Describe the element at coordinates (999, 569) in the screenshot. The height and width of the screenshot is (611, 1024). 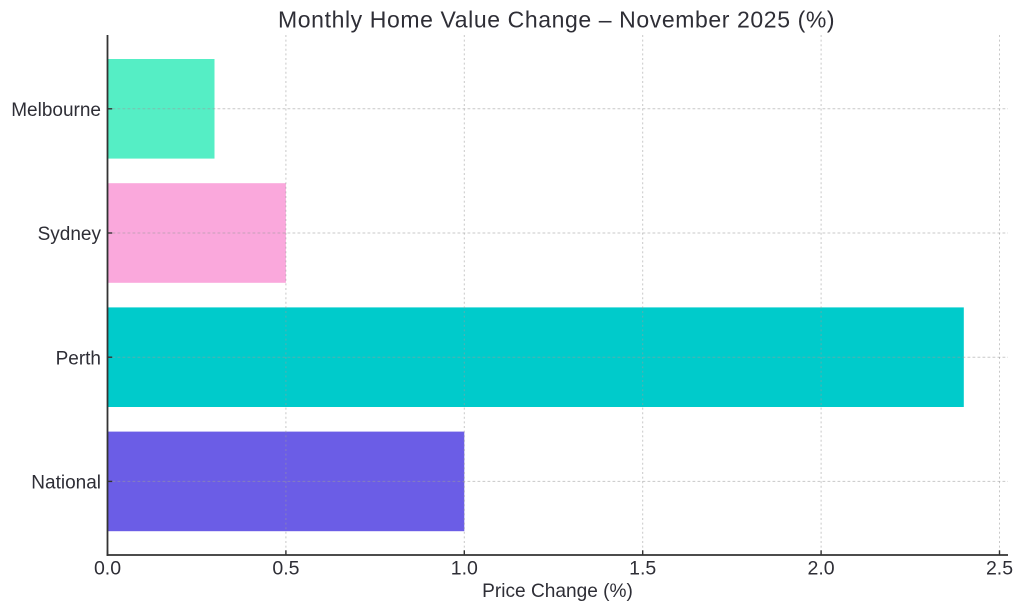
I see `svg-text: 2.5` at that location.